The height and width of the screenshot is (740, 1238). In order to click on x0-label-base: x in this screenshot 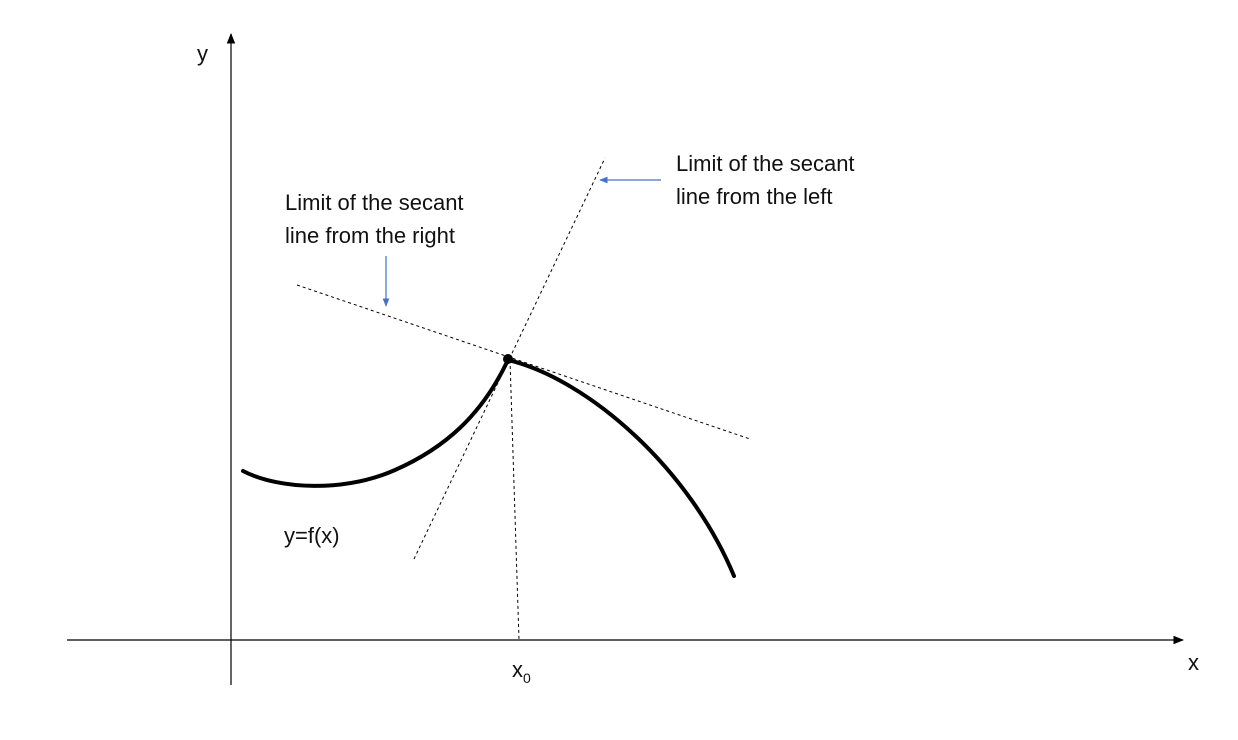, I will do `click(517, 669)`.